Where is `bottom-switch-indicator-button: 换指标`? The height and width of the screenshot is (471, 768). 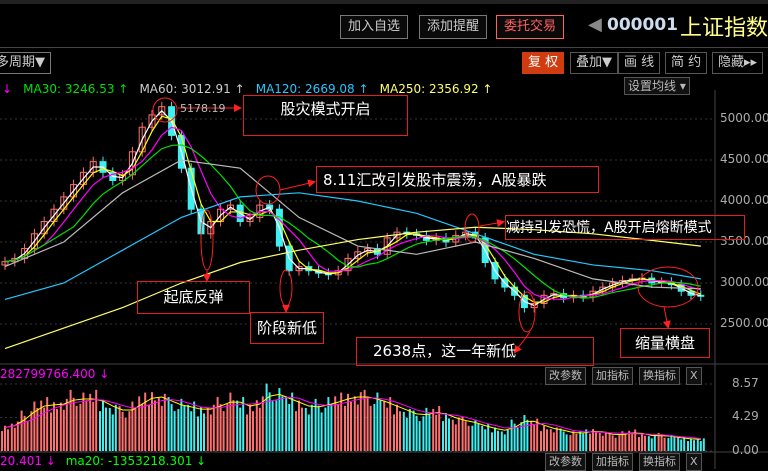
bottom-switch-indicator-button: 换指标 is located at coordinates (659, 462).